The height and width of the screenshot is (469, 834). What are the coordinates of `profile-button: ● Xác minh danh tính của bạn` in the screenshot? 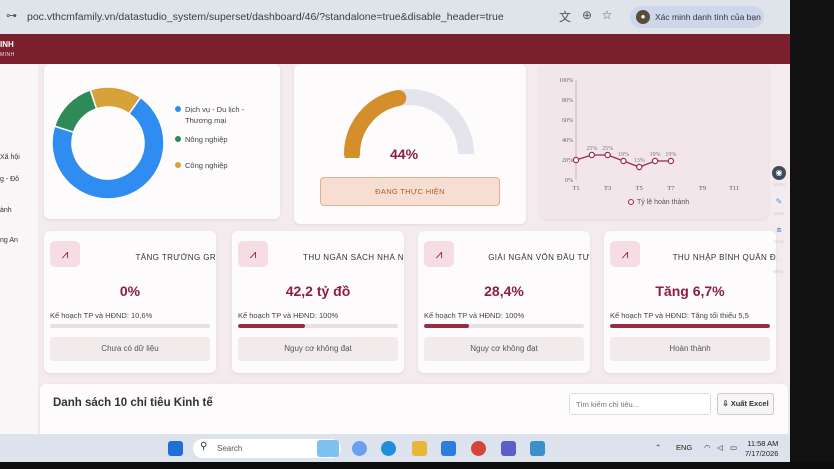 It's located at (697, 17).